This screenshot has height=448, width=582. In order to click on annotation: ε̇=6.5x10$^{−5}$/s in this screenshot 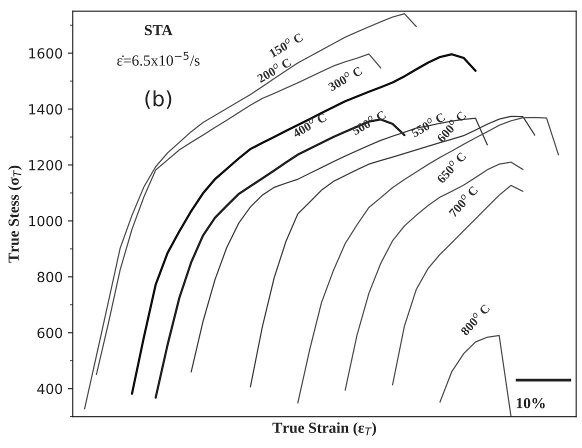, I will do `click(158, 59)`.